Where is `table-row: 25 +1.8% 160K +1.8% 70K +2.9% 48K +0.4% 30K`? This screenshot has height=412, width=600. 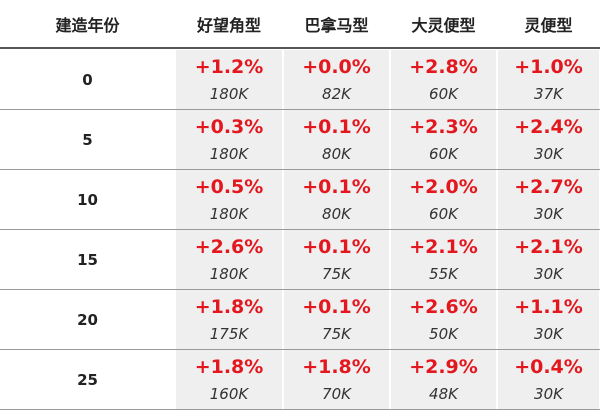
table-row: 25 +1.8% 160K +1.8% 70K +2.9% 48K +0.4% 30K is located at coordinates (300, 380).